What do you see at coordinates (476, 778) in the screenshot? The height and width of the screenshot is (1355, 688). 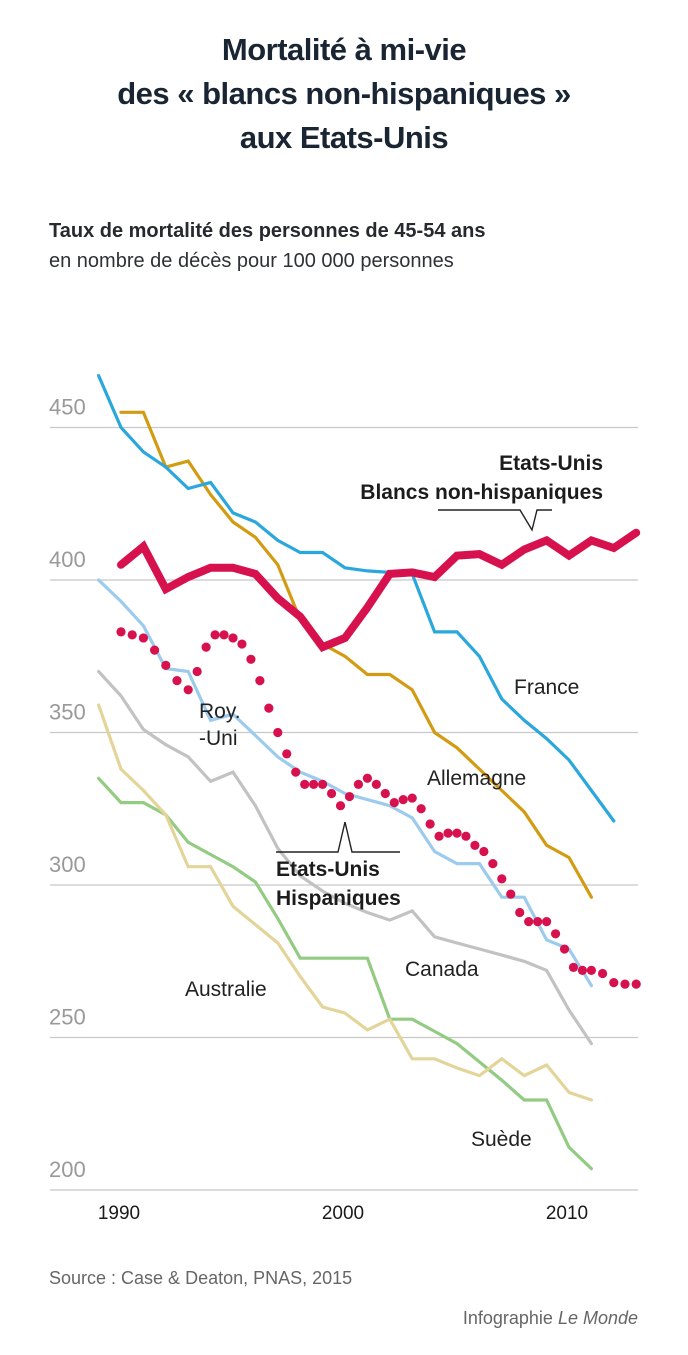 I see `series-label-allemagne: Allemagne` at bounding box center [476, 778].